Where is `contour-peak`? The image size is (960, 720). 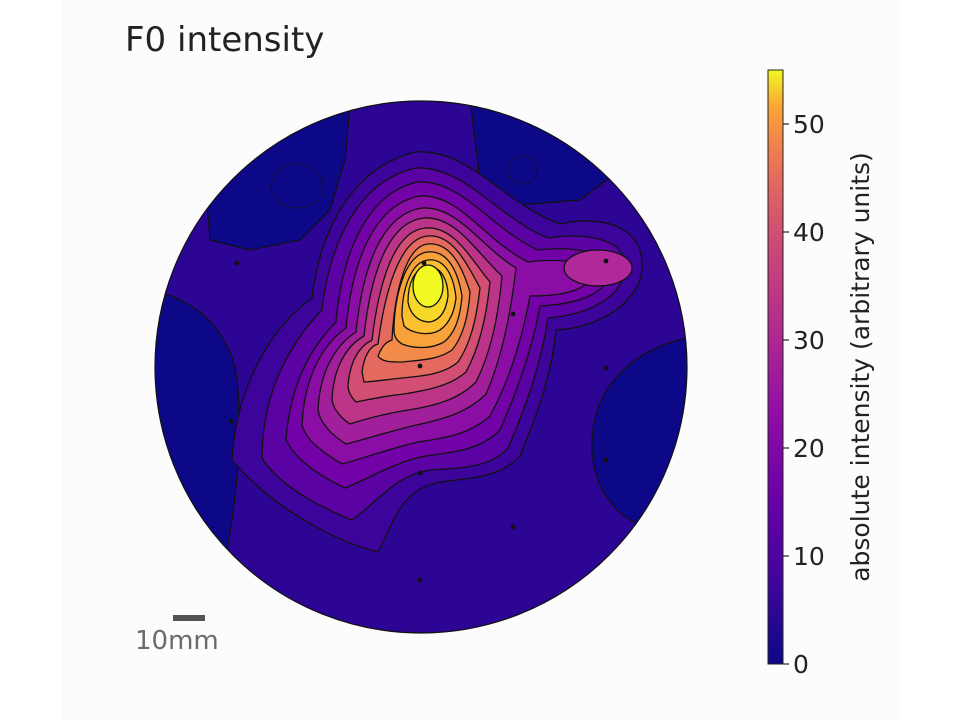
contour-peak is located at coordinates (428, 286).